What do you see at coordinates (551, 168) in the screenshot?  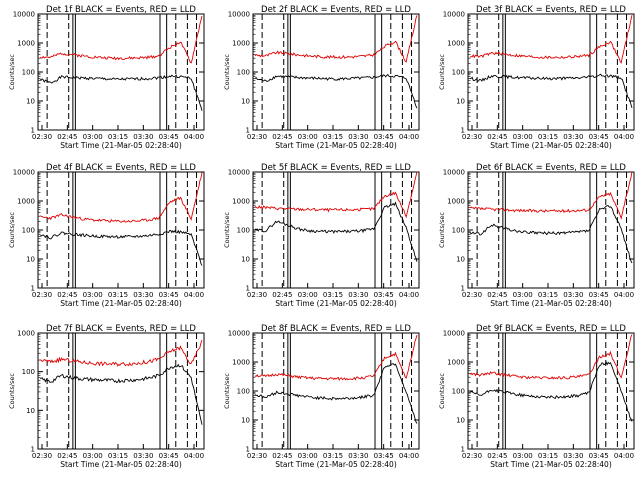 I see `panel-title: Det 6f BLACK = Events, RED = LLD` at bounding box center [551, 168].